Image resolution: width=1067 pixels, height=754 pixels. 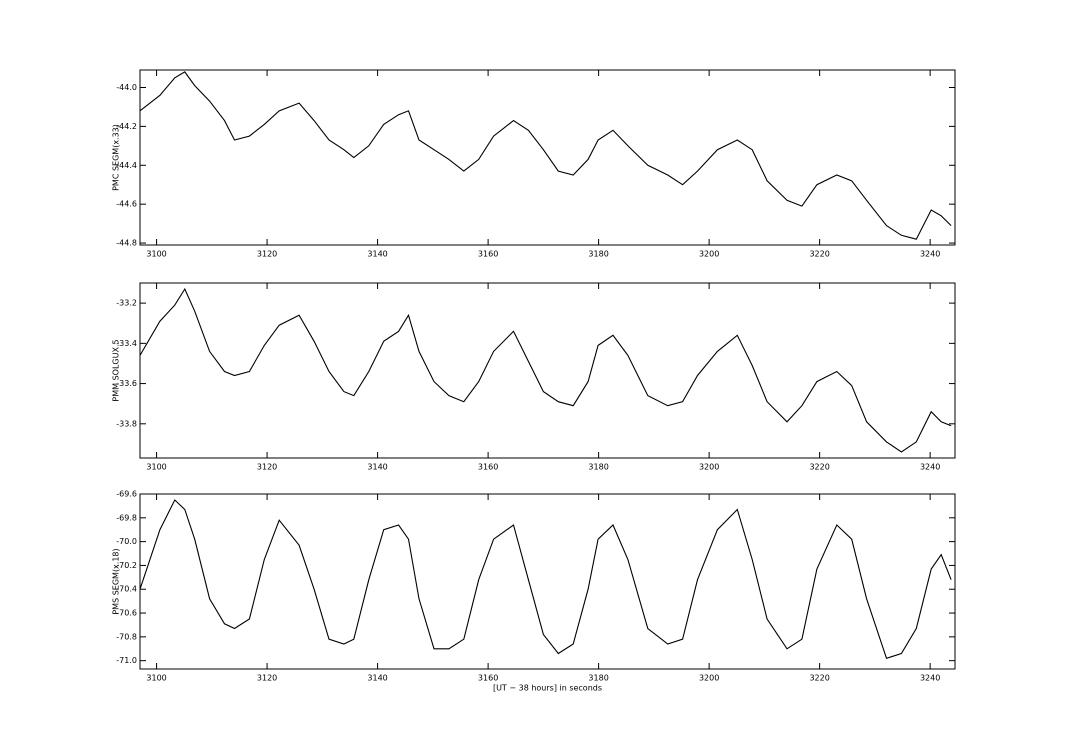 What do you see at coordinates (126, 423) in the screenshot?
I see `y-tick-label: -33.8` at bounding box center [126, 423].